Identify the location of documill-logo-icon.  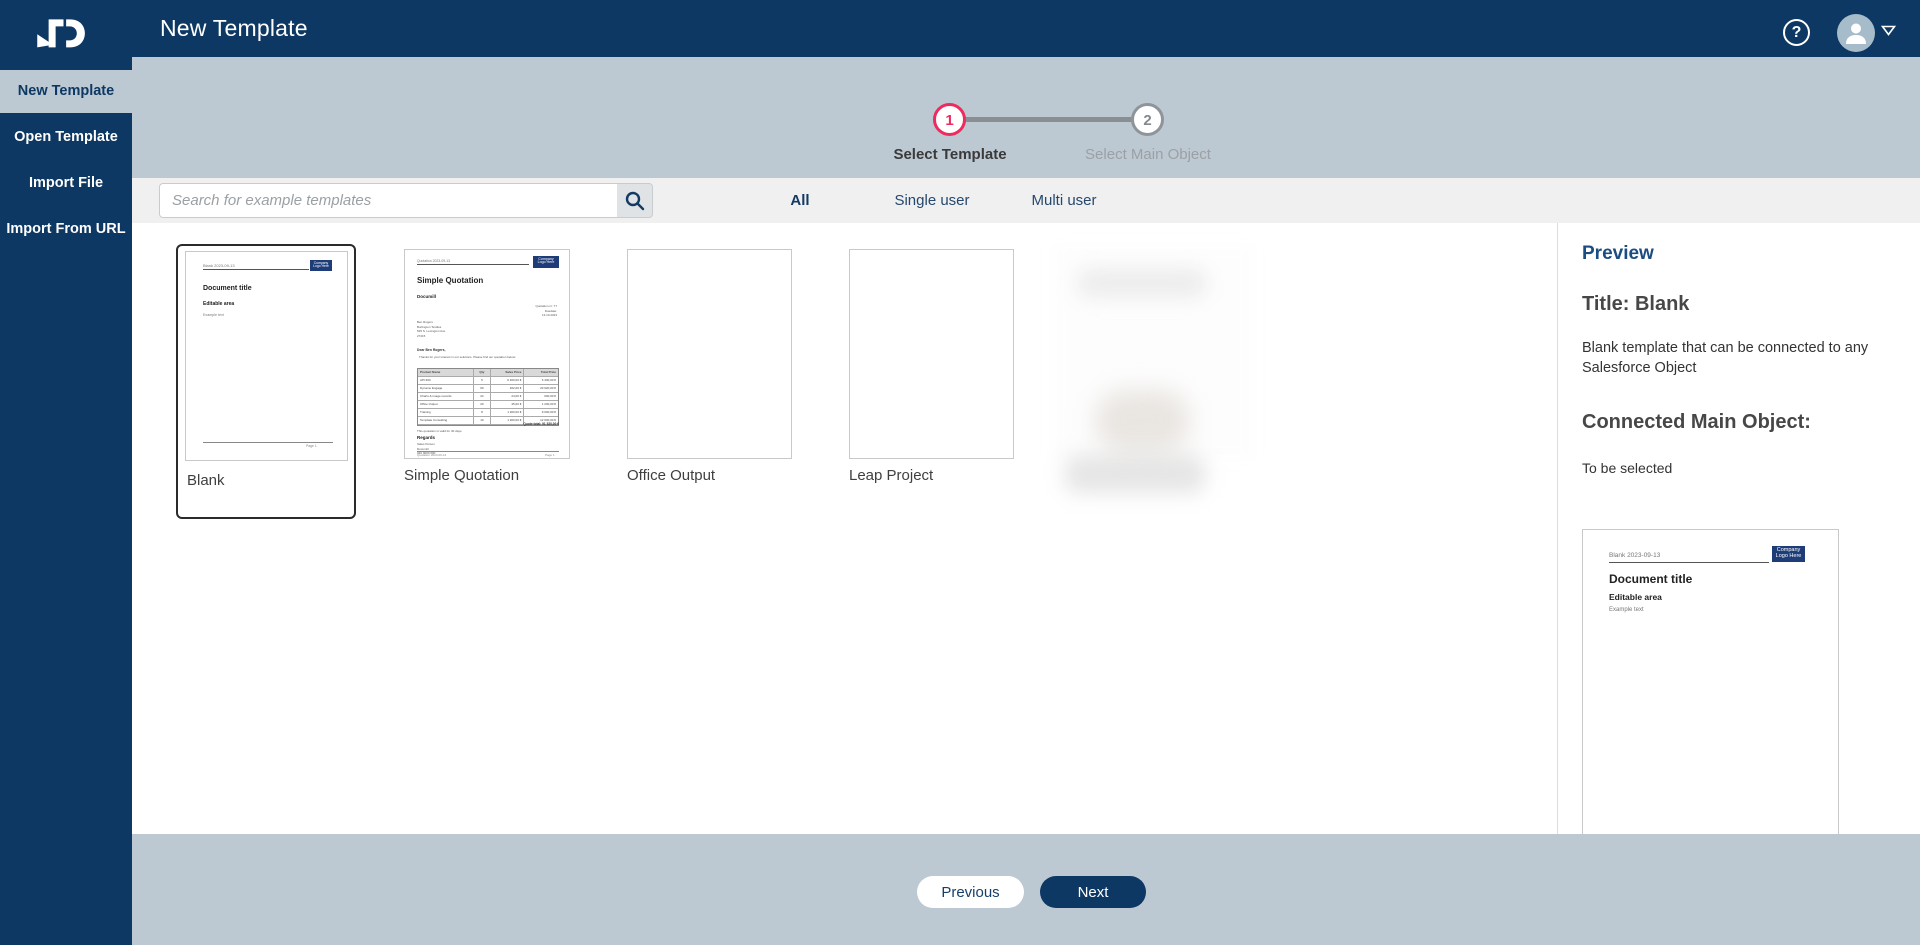
(61, 33).